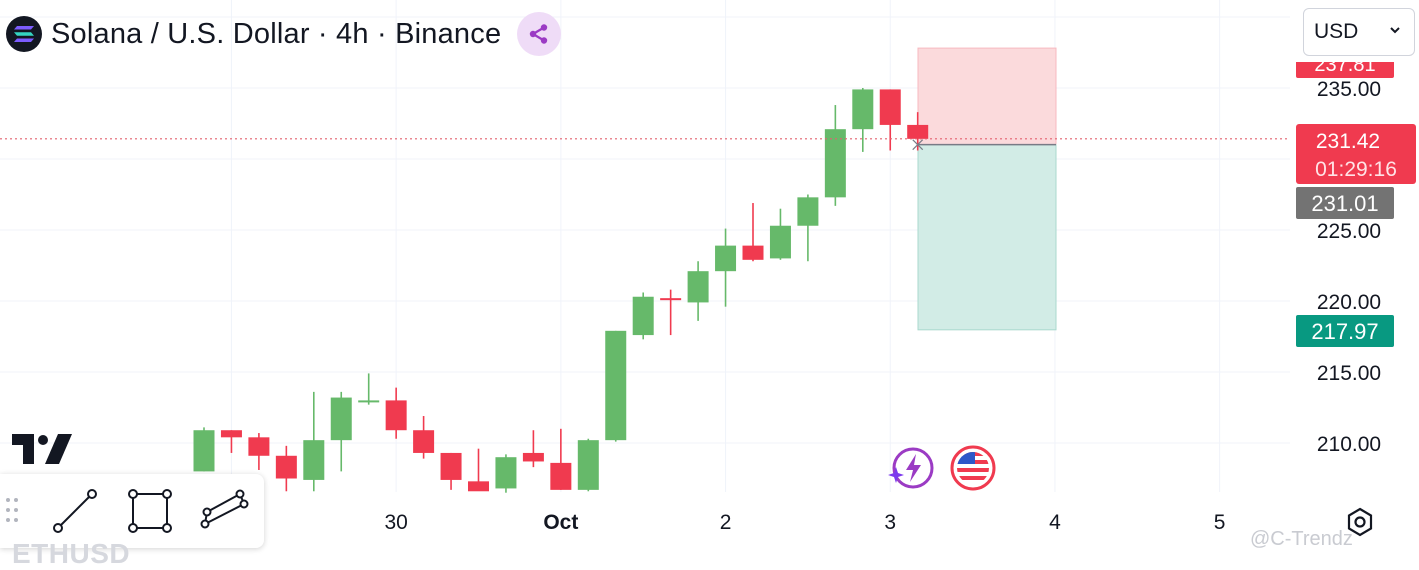 This screenshot has height=570, width=1419. Describe the element at coordinates (24, 34) in the screenshot. I see `solana-logo-icon` at that location.